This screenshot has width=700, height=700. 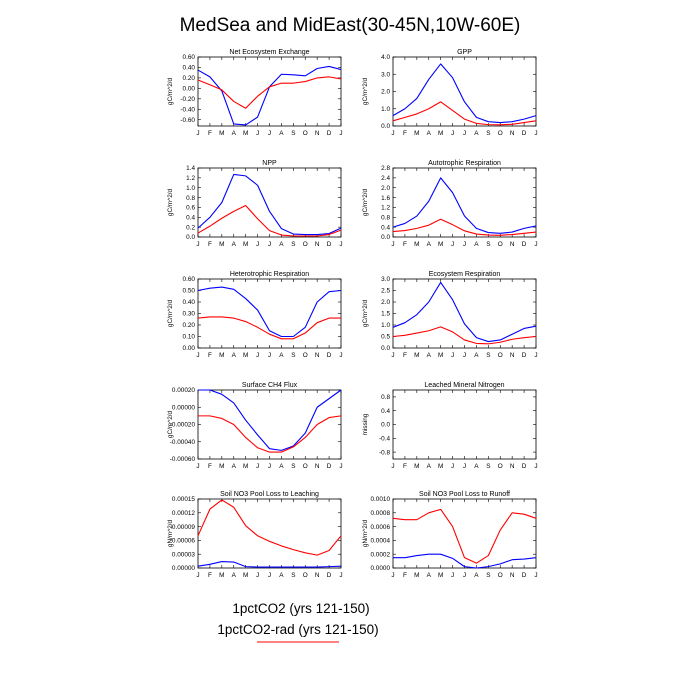 What do you see at coordinates (385, 74) in the screenshot?
I see `y-tick-label: 3.0` at bounding box center [385, 74].